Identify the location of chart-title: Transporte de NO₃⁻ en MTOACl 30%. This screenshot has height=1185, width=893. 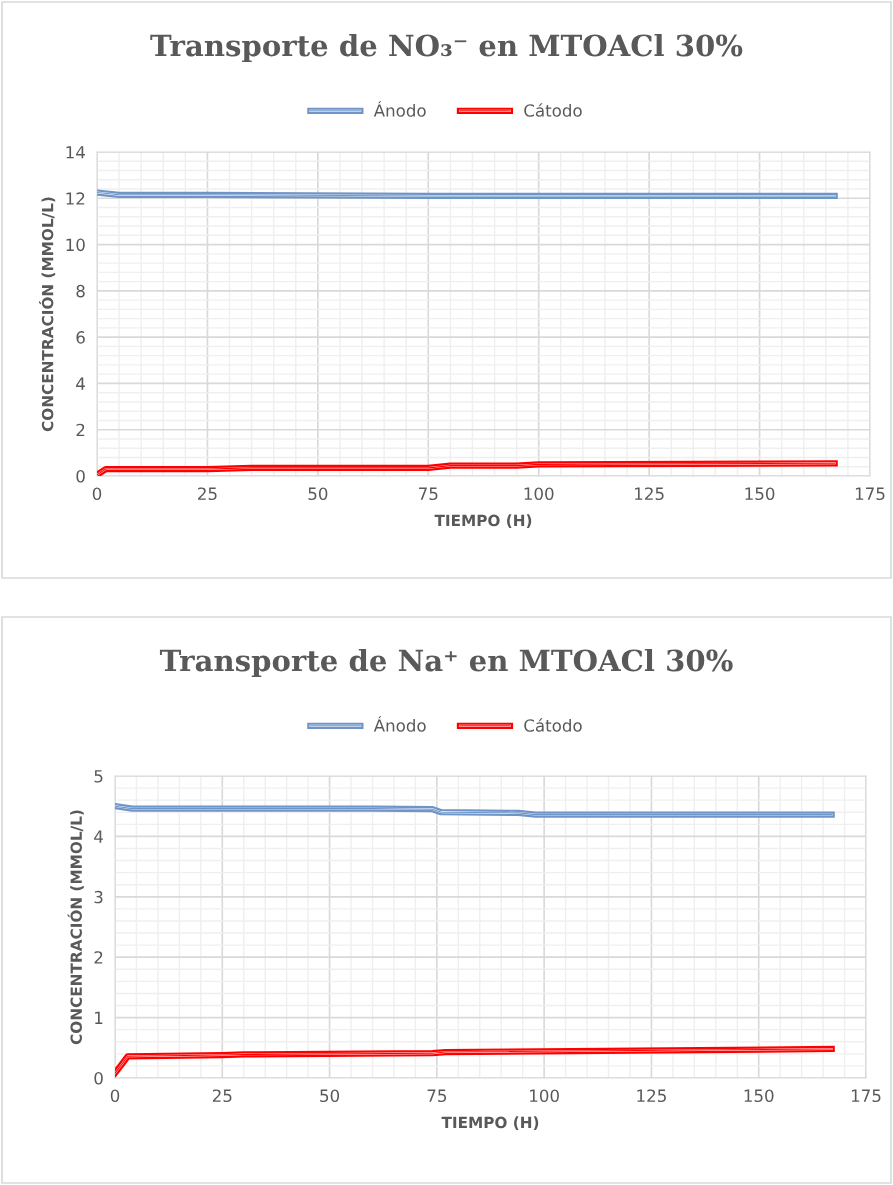
(446, 48).